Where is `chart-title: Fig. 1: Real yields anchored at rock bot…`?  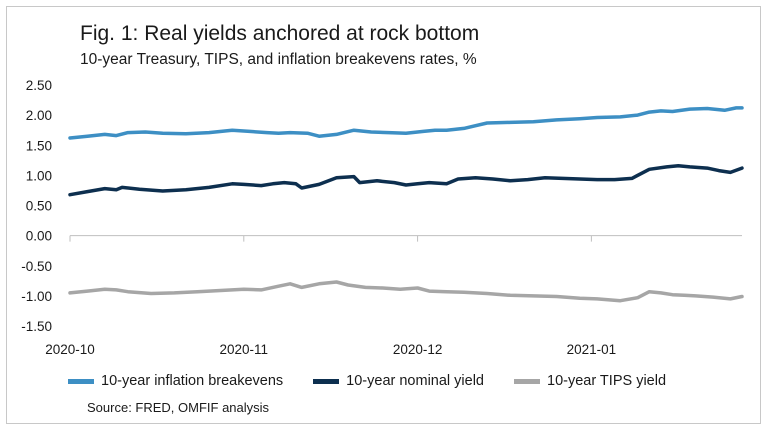 chart-title: Fig. 1: Real yields anchored at rock bot… is located at coordinates (280, 33).